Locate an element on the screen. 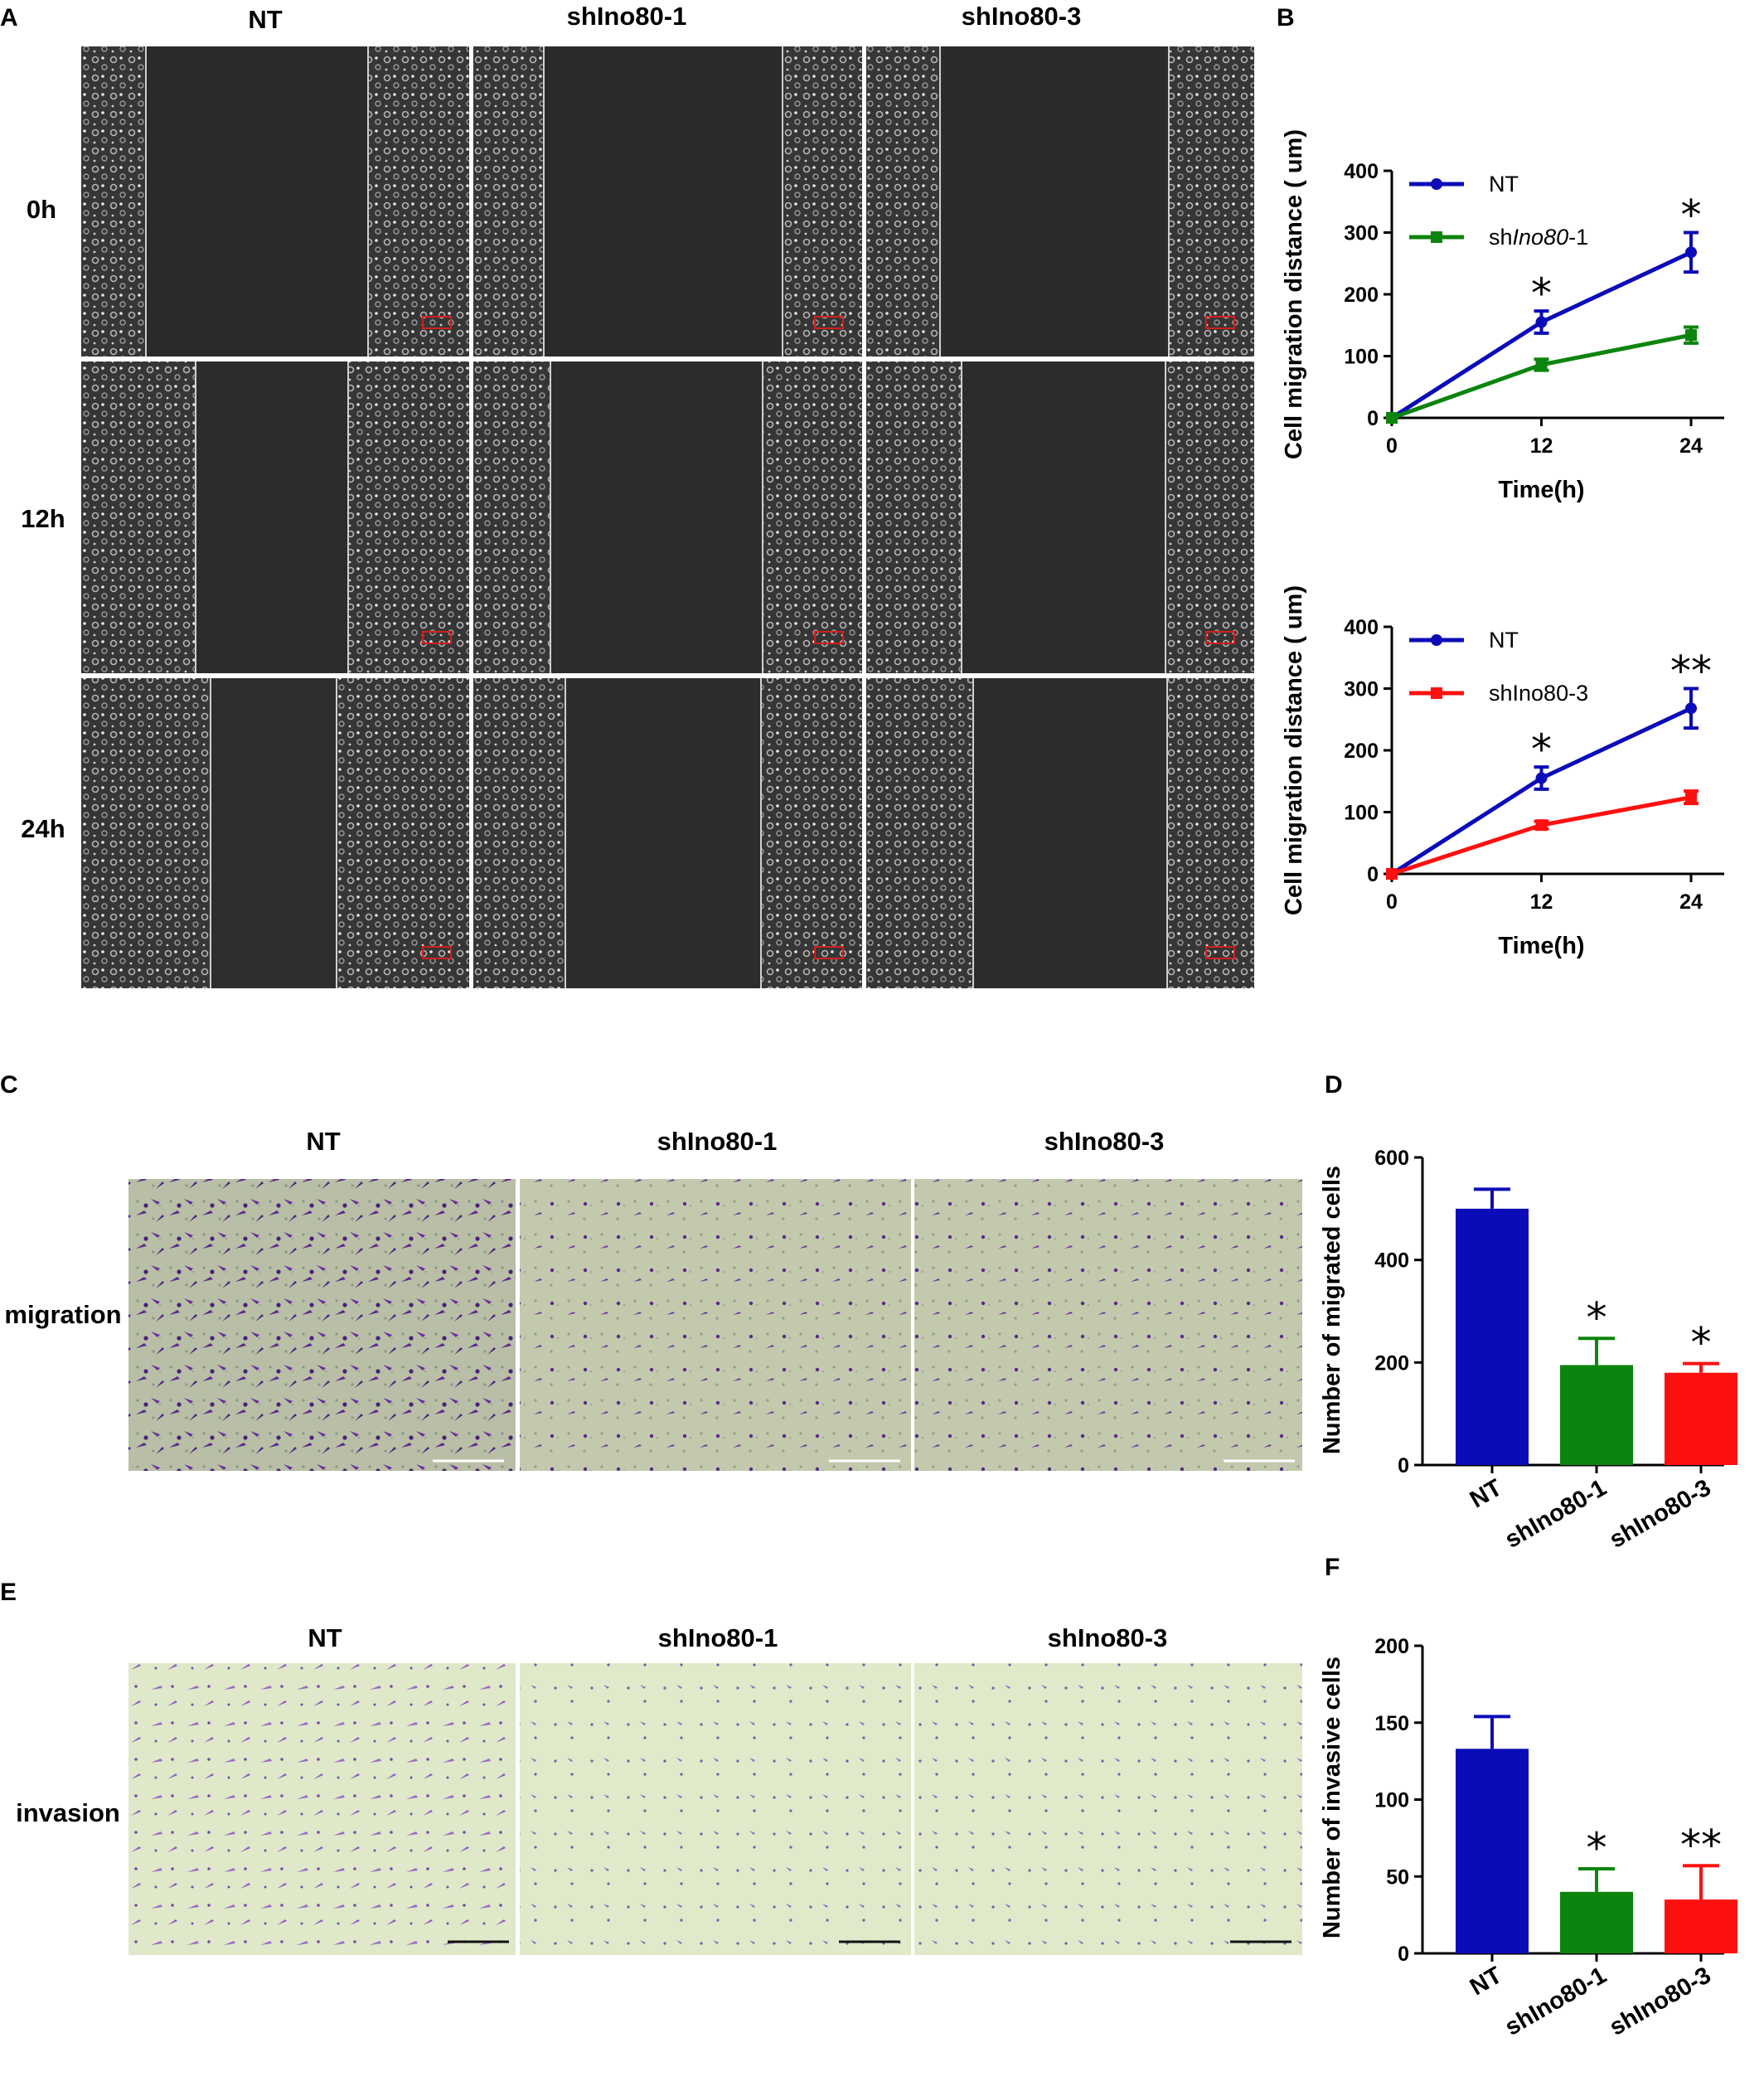 The height and width of the screenshot is (2091, 1764). a-col-sh3: shIno80-3 is located at coordinates (1022, 16).